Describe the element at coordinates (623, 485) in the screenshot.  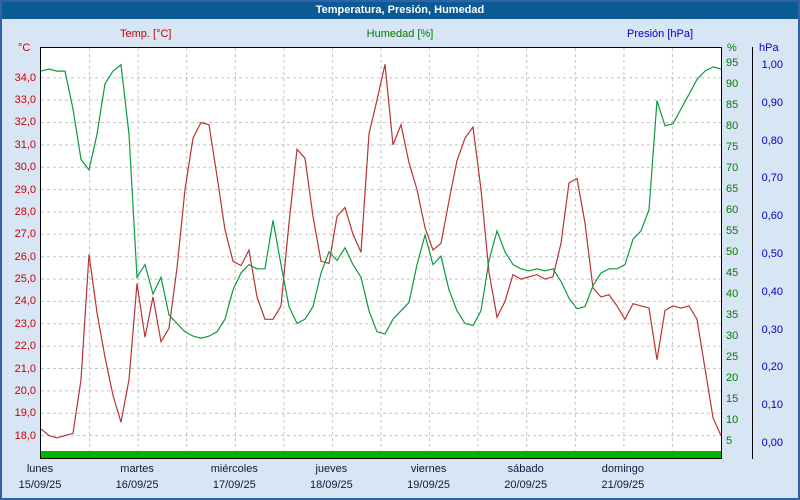
I see `day-date-label: 21/09/25` at that location.